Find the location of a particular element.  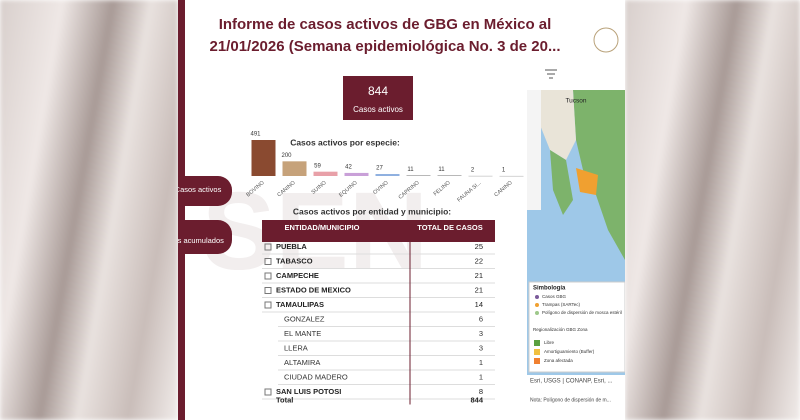

chart-title: Casos activos por especie: is located at coordinates (345, 142).